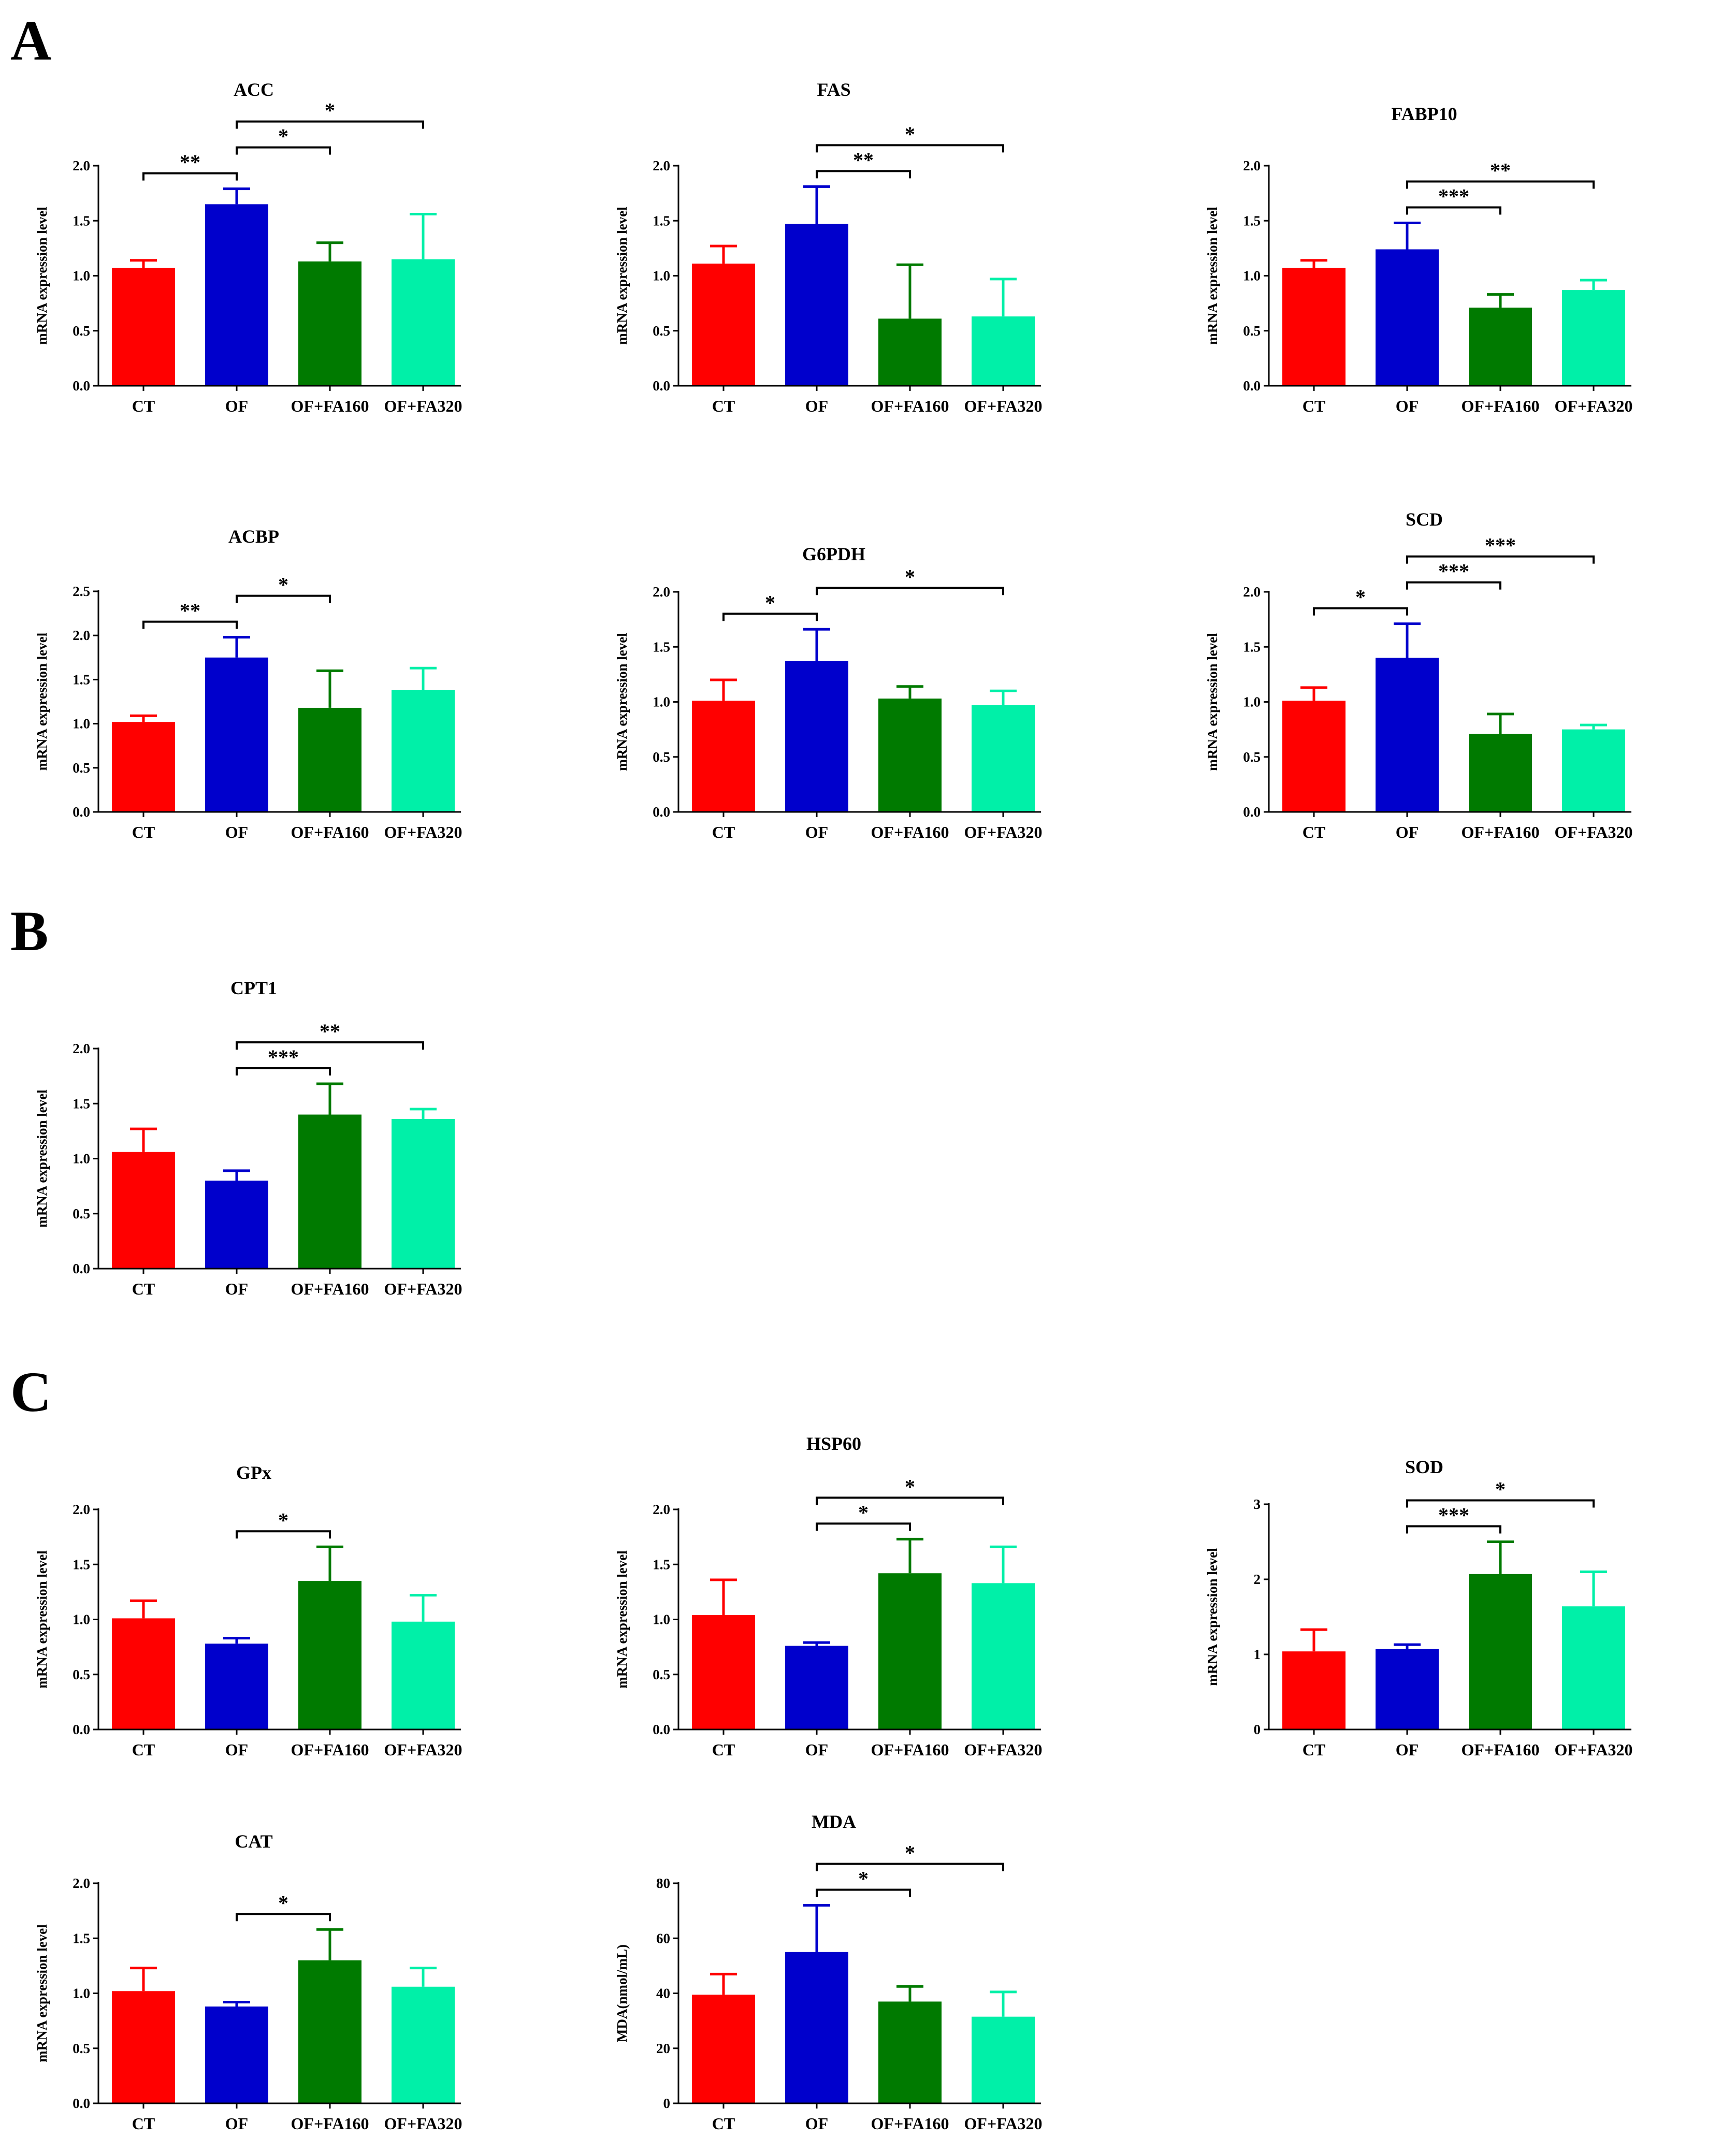 This screenshot has height=2137, width=1736. Describe the element at coordinates (81, 2048) in the screenshot. I see `y-tick-label-cat-1: 0.5` at that location.